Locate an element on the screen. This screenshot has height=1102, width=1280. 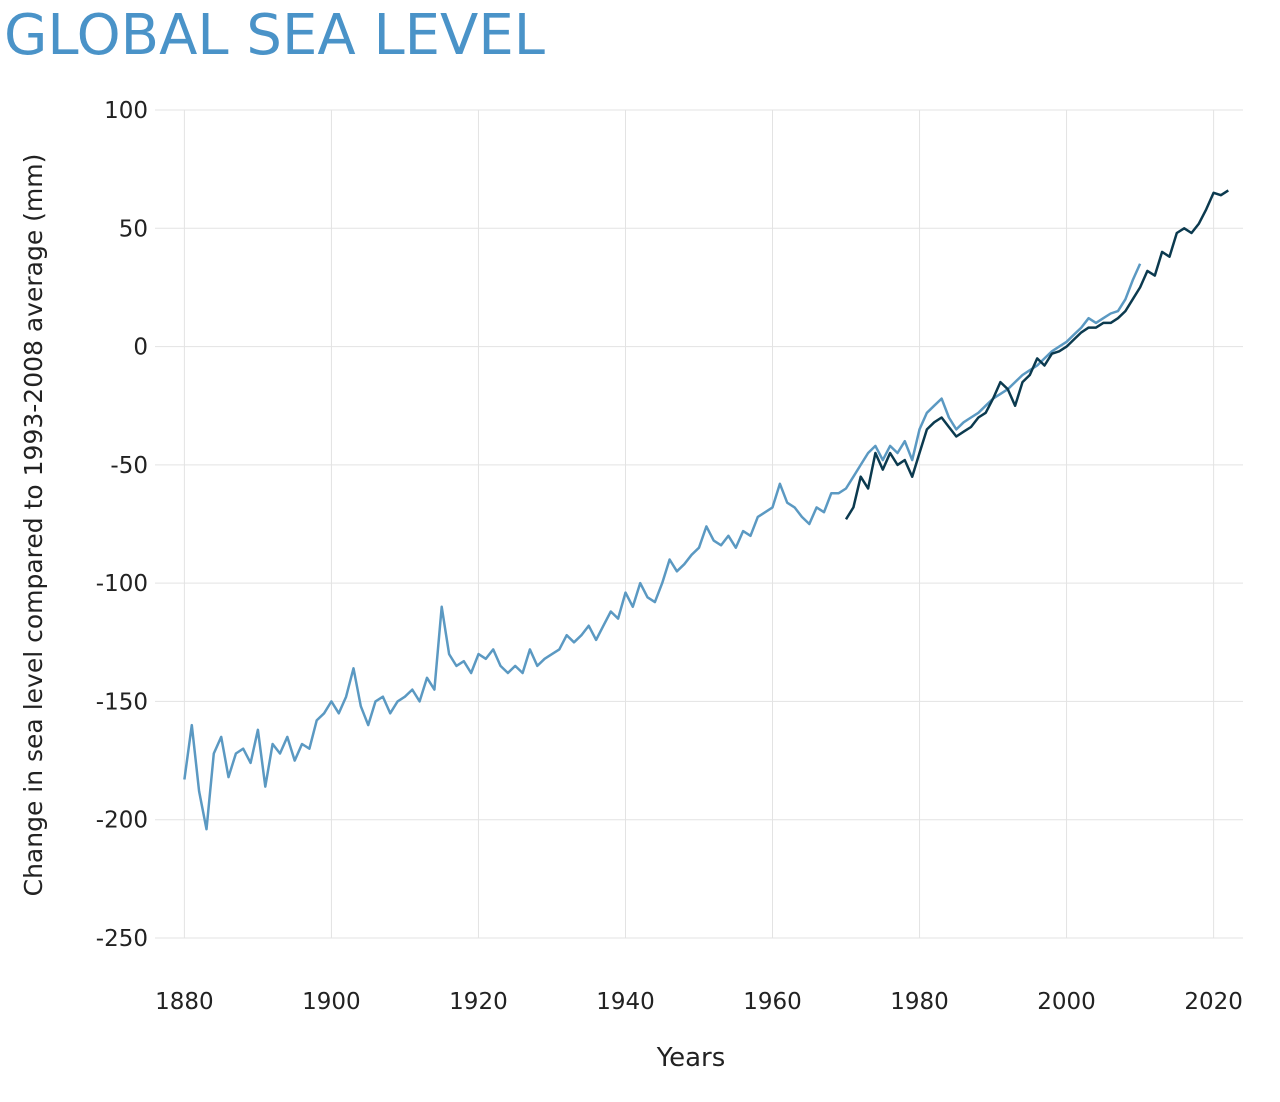
y-tick-label: -150 is located at coordinates (122, 702).